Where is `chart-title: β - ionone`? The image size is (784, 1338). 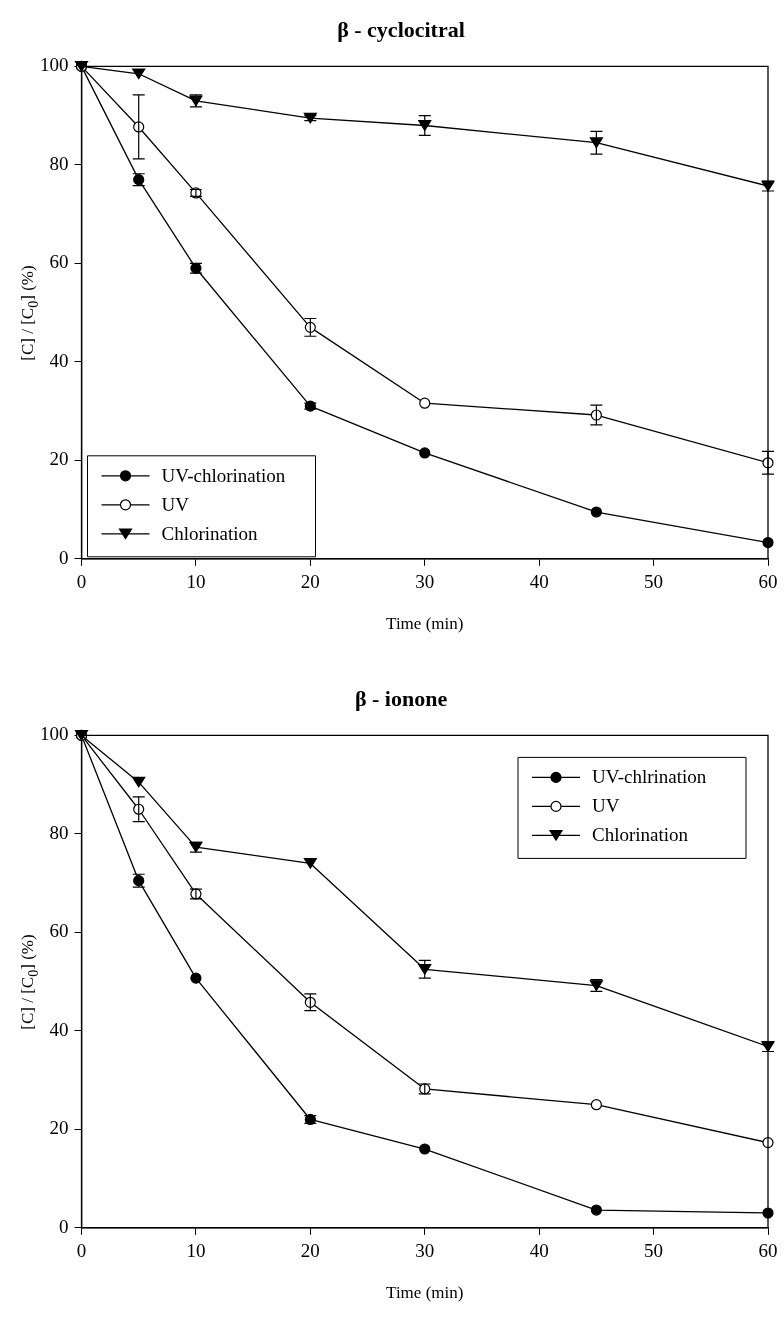 chart-title: β - ionone is located at coordinates (401, 698).